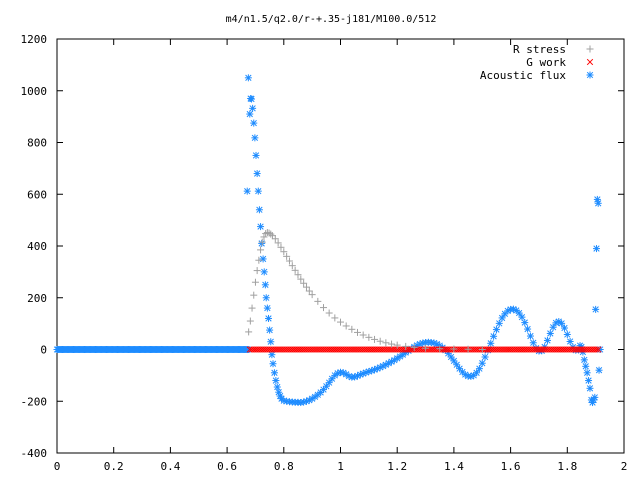 The image size is (640, 480). Describe the element at coordinates (37, 194) in the screenshot. I see `y-tick-label: 600` at that location.